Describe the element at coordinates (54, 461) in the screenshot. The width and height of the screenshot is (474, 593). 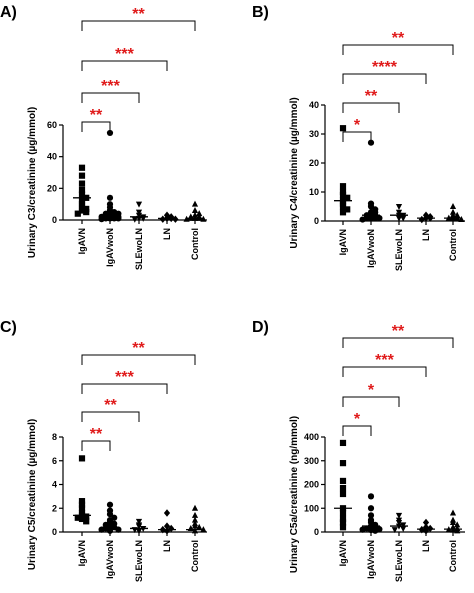
I see `y-tick-label: 6` at that location.